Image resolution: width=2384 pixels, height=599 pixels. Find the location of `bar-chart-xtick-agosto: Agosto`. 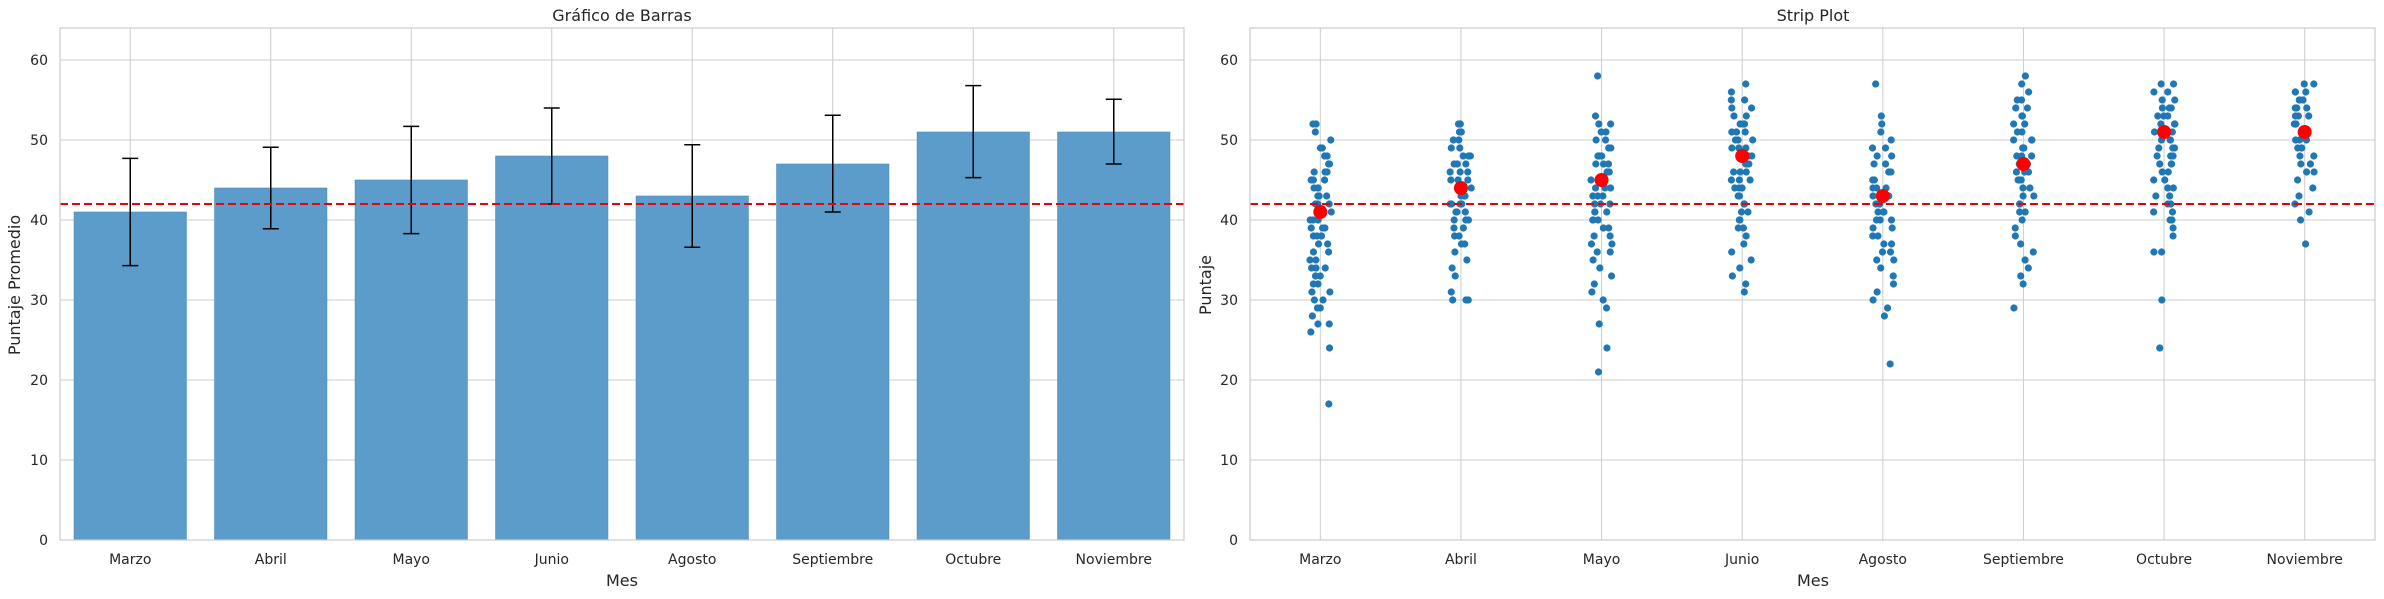

bar-chart-xtick-agosto: Agosto is located at coordinates (692, 560).